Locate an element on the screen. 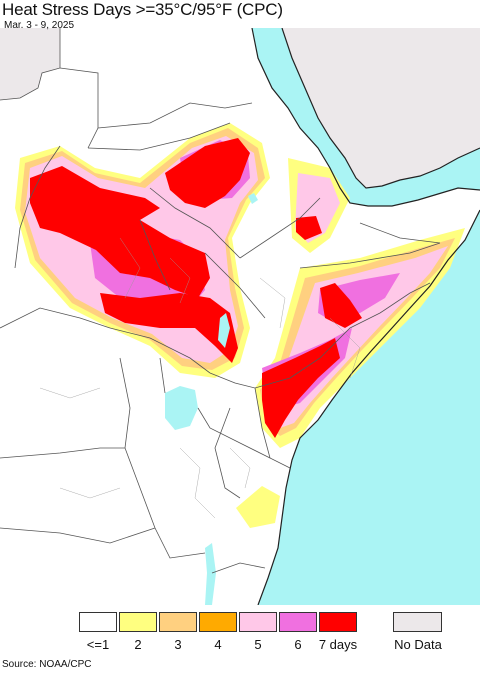 The width and height of the screenshot is (480, 675). lakes is located at coordinates (211, 399).